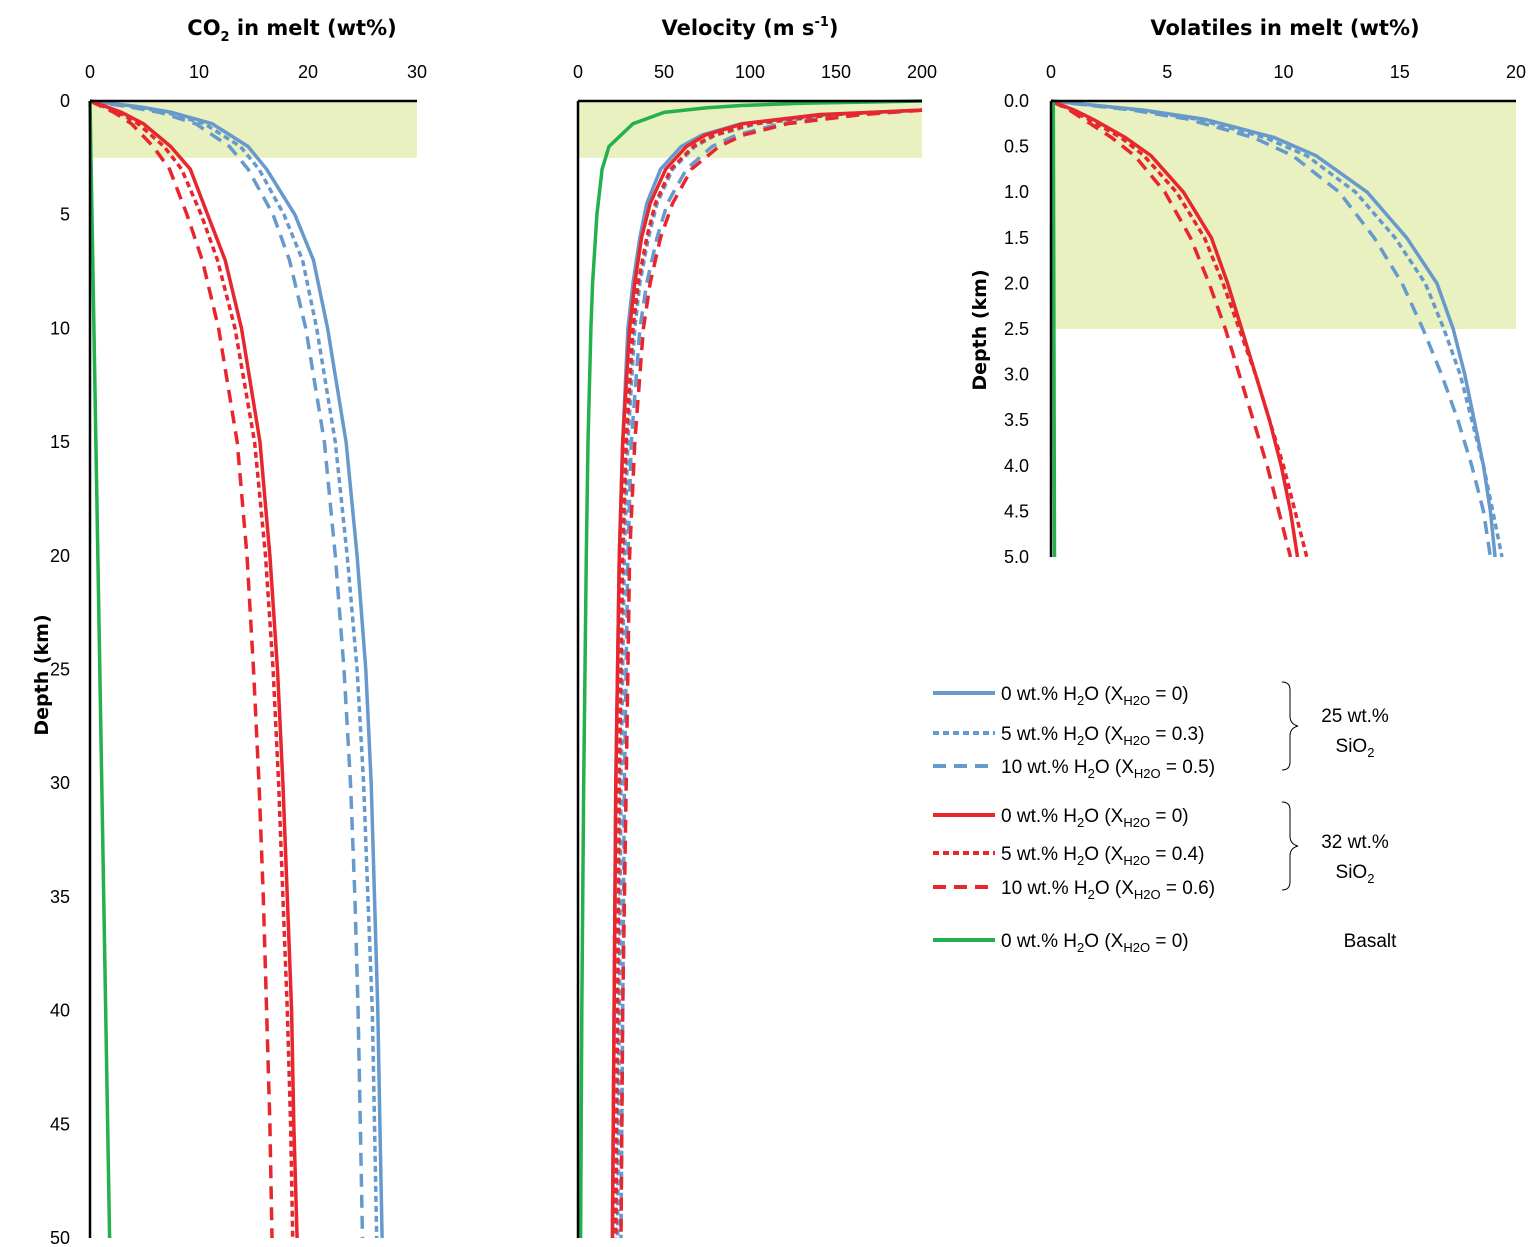 This screenshot has width=1534, height=1247. I want to click on panel3-y-axis-label: Depth (km), so click(980, 329).